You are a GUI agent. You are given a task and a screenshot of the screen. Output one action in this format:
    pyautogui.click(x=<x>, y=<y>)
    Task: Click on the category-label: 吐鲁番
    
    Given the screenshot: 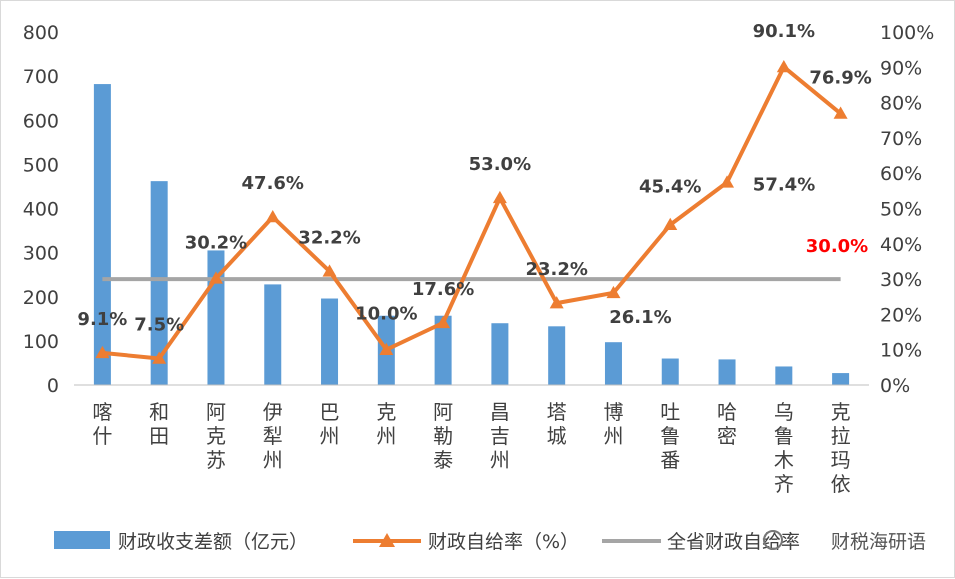 What is the action you would take?
    pyautogui.click(x=670, y=436)
    